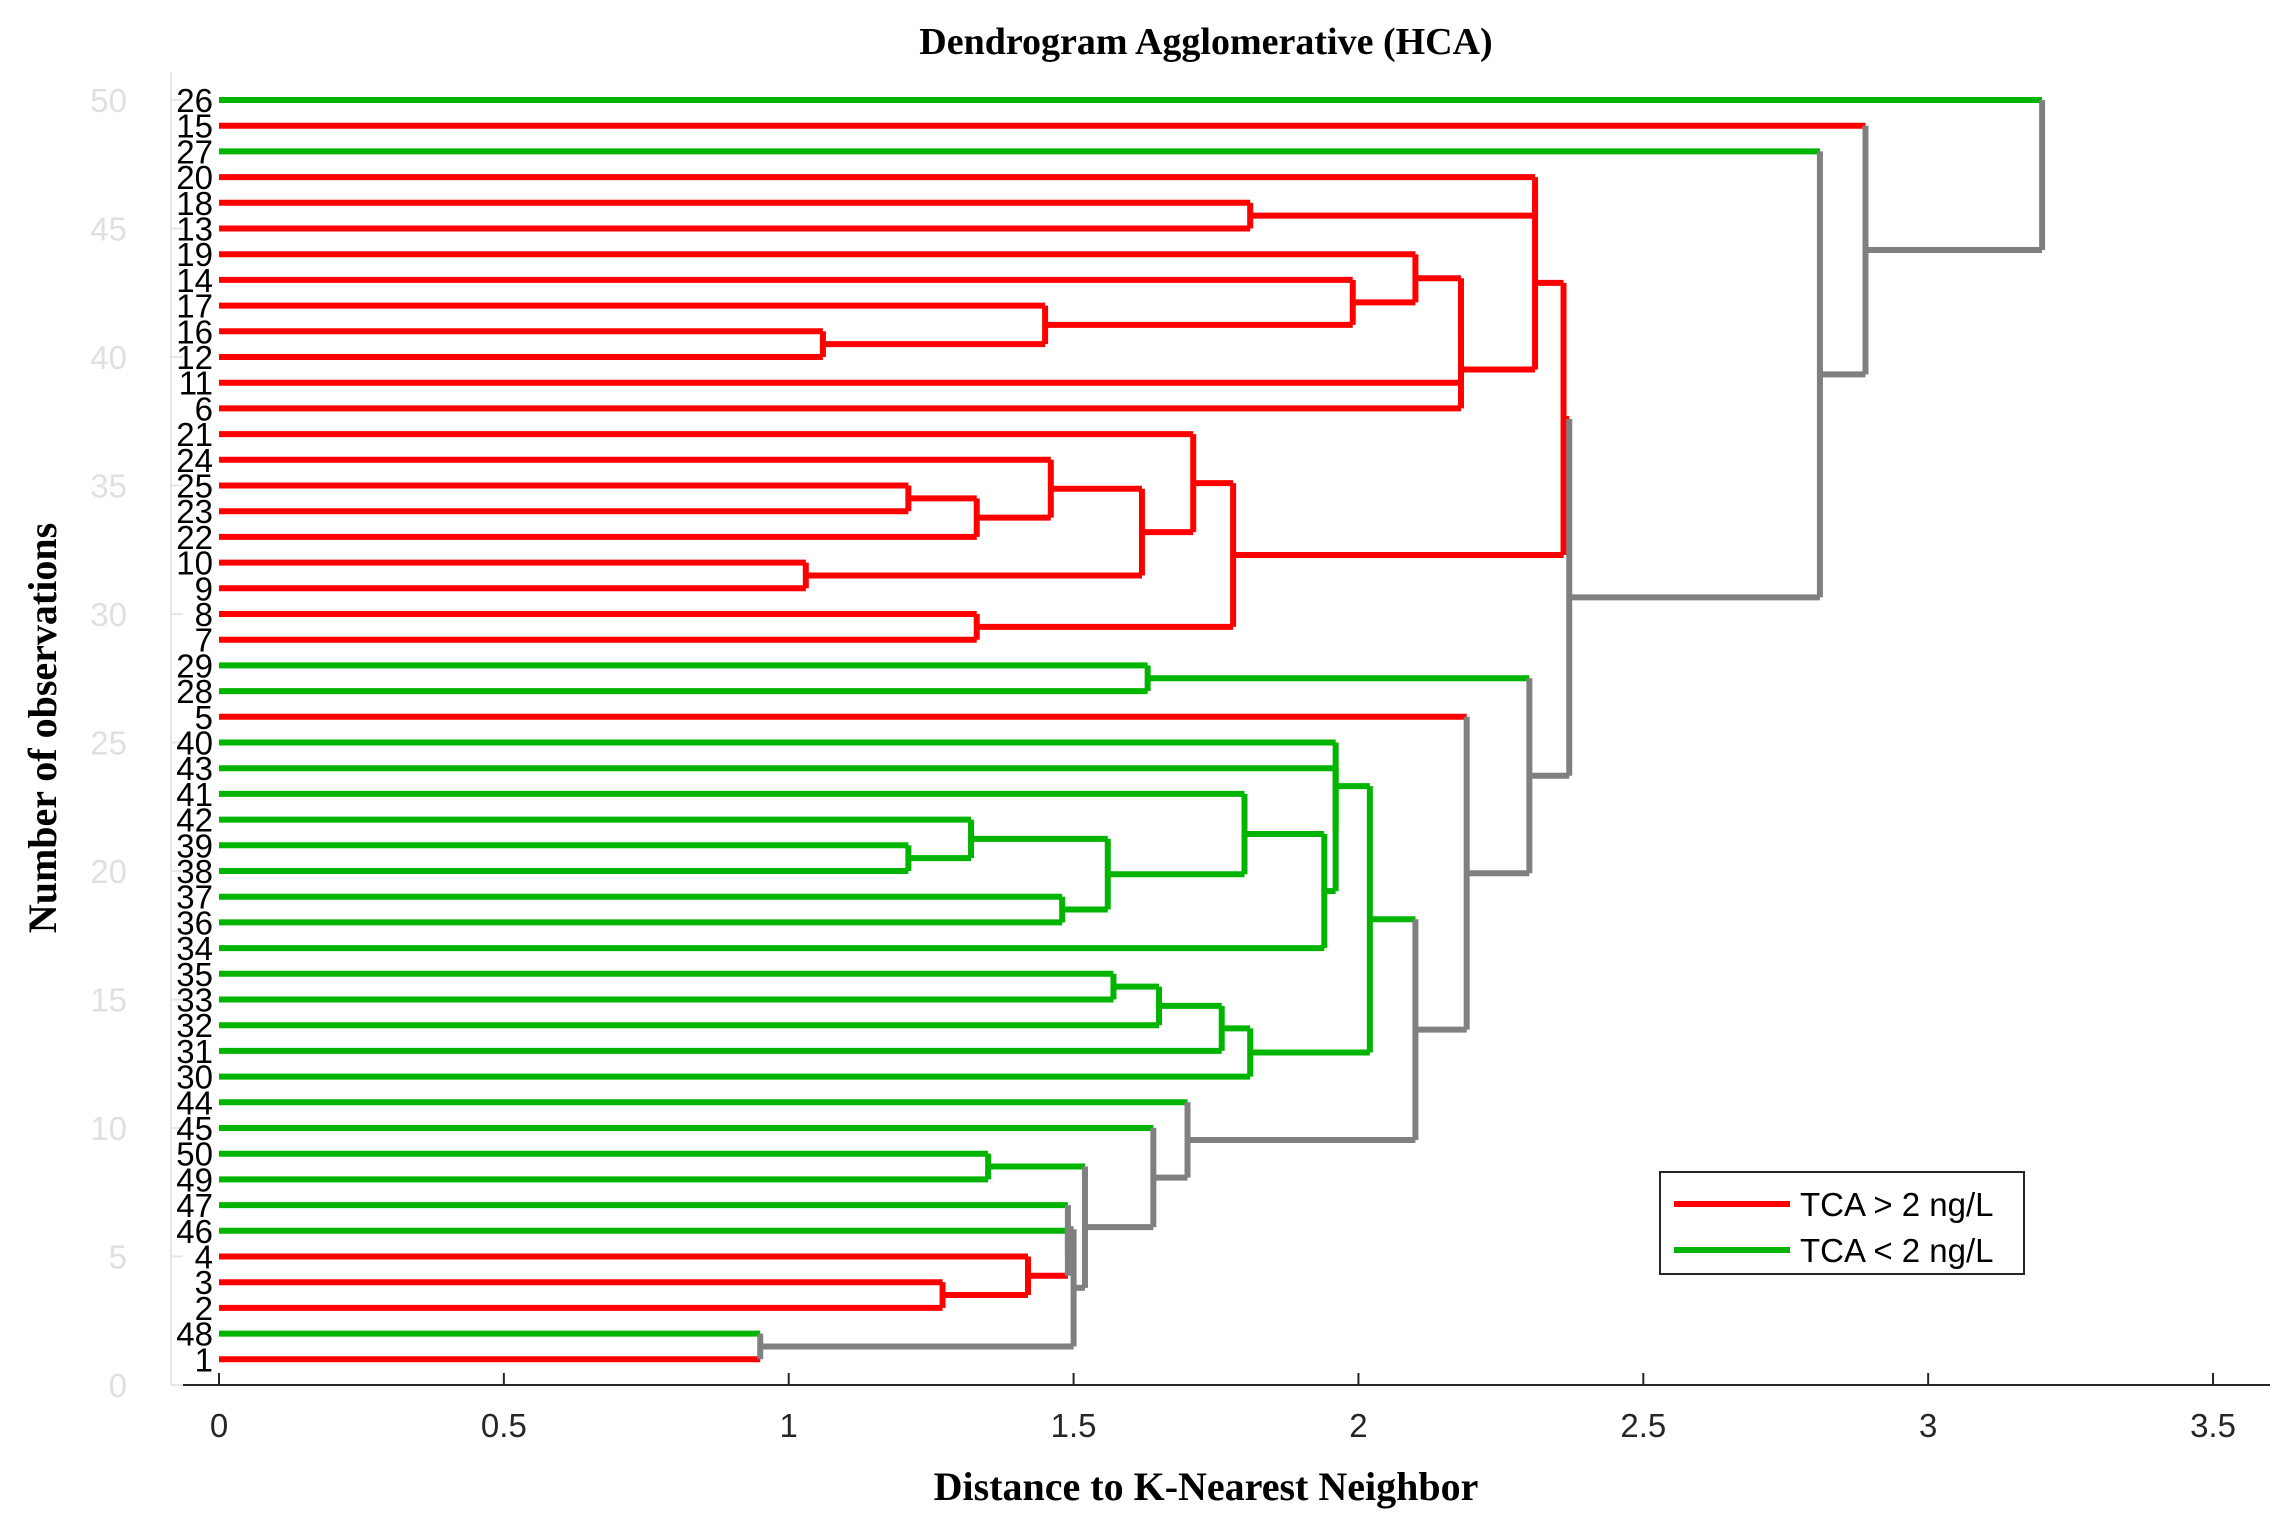  What do you see at coordinates (1074, 1425) in the screenshot?
I see `x-tick-label: 1.5` at bounding box center [1074, 1425].